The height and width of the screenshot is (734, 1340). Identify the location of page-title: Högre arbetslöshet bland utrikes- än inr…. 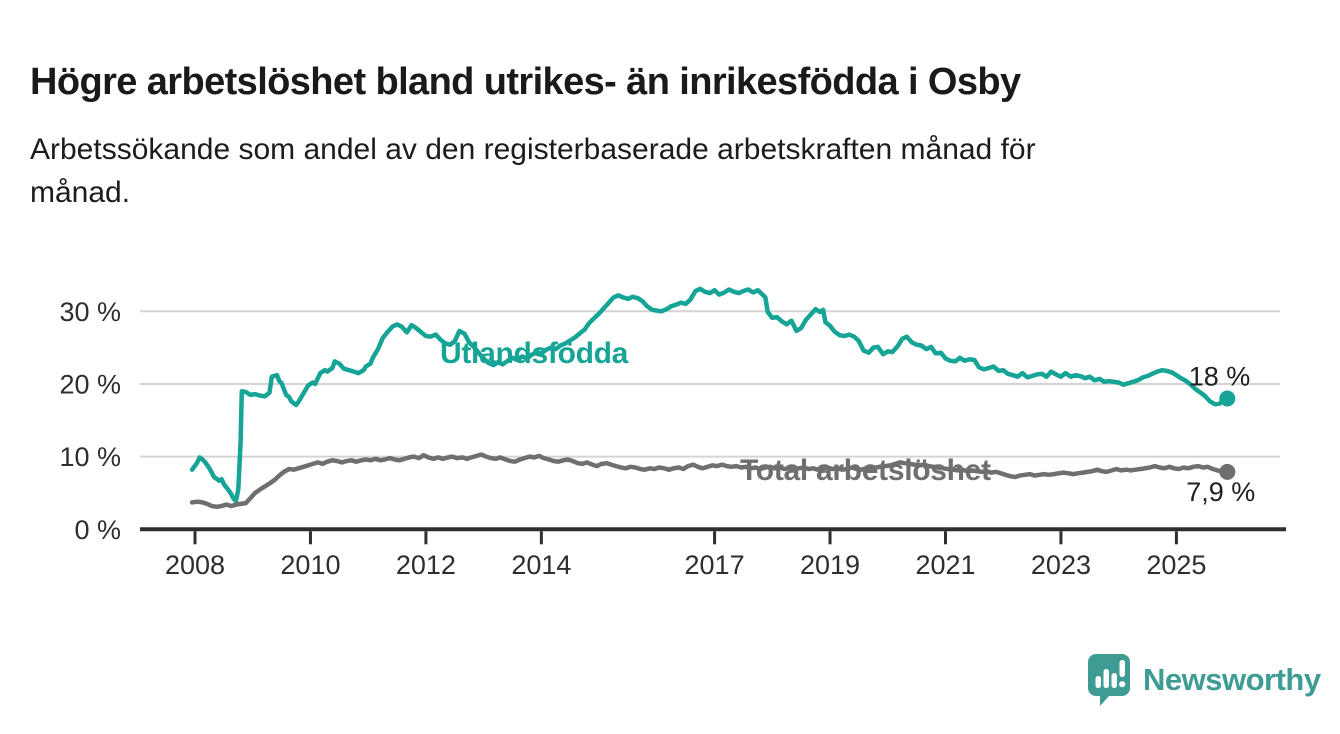
(525, 82).